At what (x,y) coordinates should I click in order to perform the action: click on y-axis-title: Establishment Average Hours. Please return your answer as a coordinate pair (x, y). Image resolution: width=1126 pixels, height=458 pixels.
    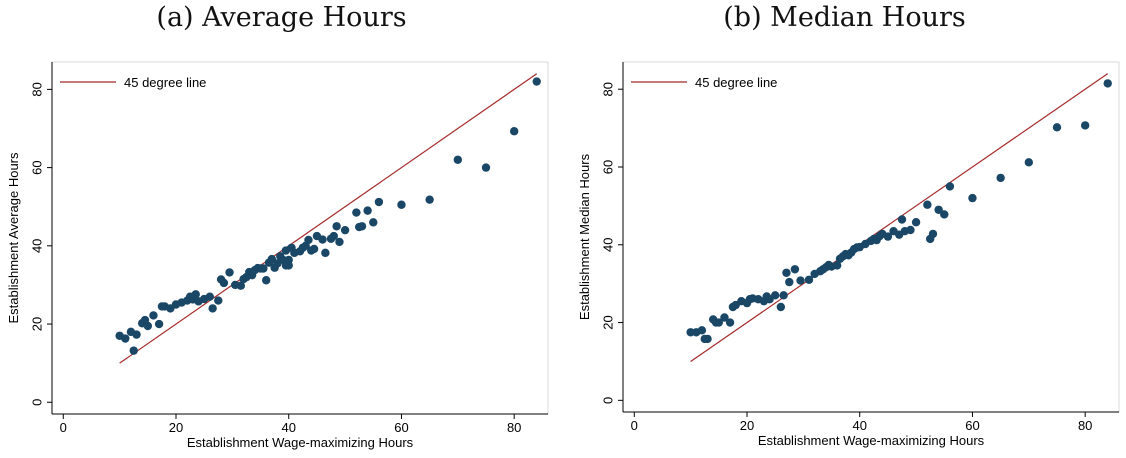
    Looking at the image, I should click on (13, 238).